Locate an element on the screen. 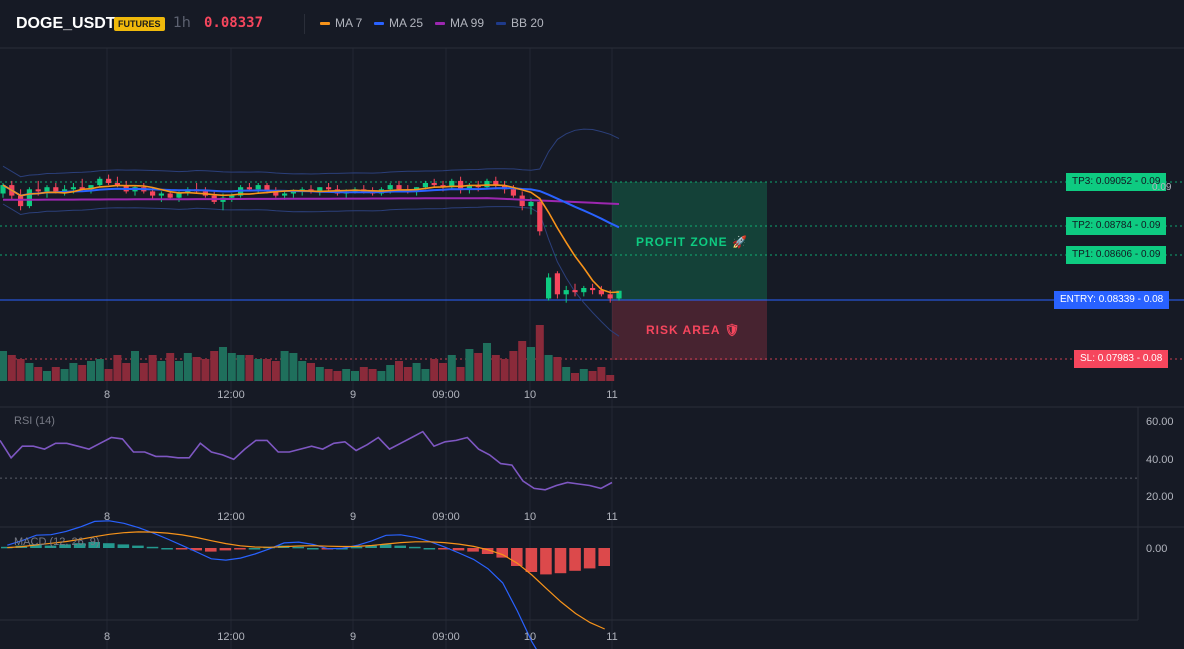 The height and width of the screenshot is (649, 1184). legend-ma7: MA 7 is located at coordinates (341, 23).